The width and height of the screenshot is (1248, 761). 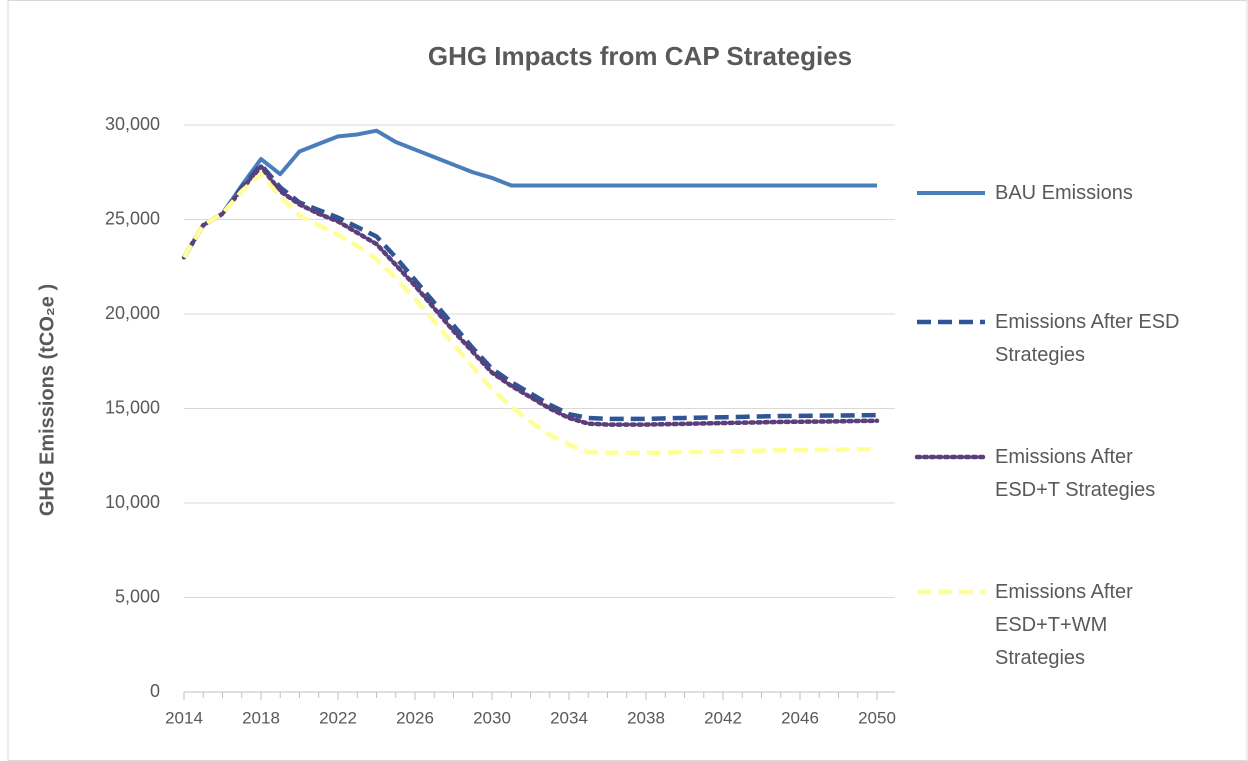 I want to click on x-tick-label: 2030, so click(x=492, y=717).